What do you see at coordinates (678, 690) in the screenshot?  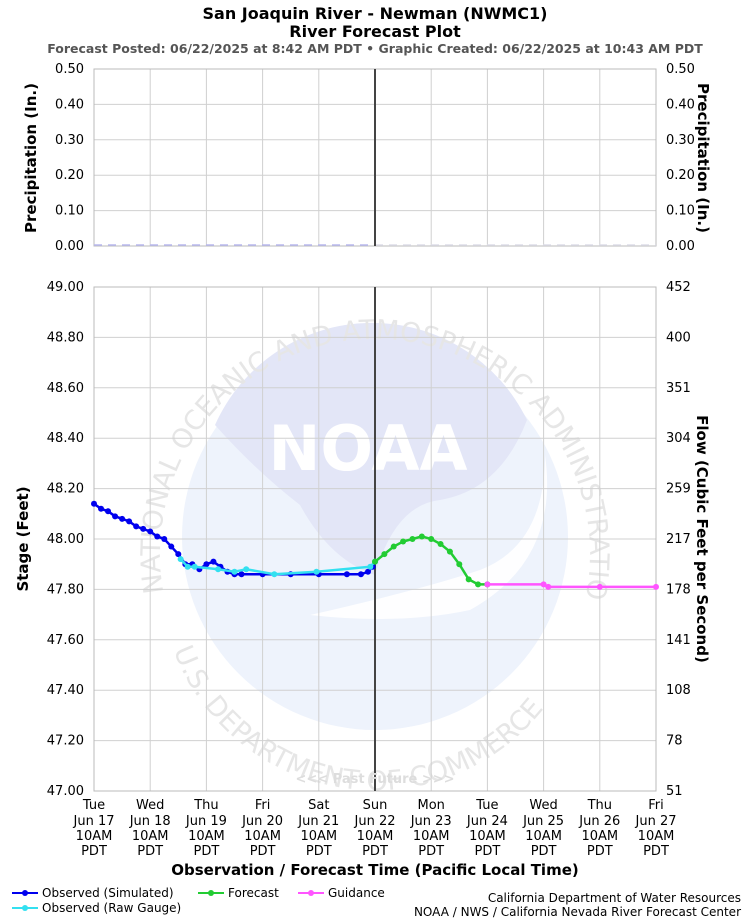 I see `flow-ytick-right: 108` at bounding box center [678, 690].